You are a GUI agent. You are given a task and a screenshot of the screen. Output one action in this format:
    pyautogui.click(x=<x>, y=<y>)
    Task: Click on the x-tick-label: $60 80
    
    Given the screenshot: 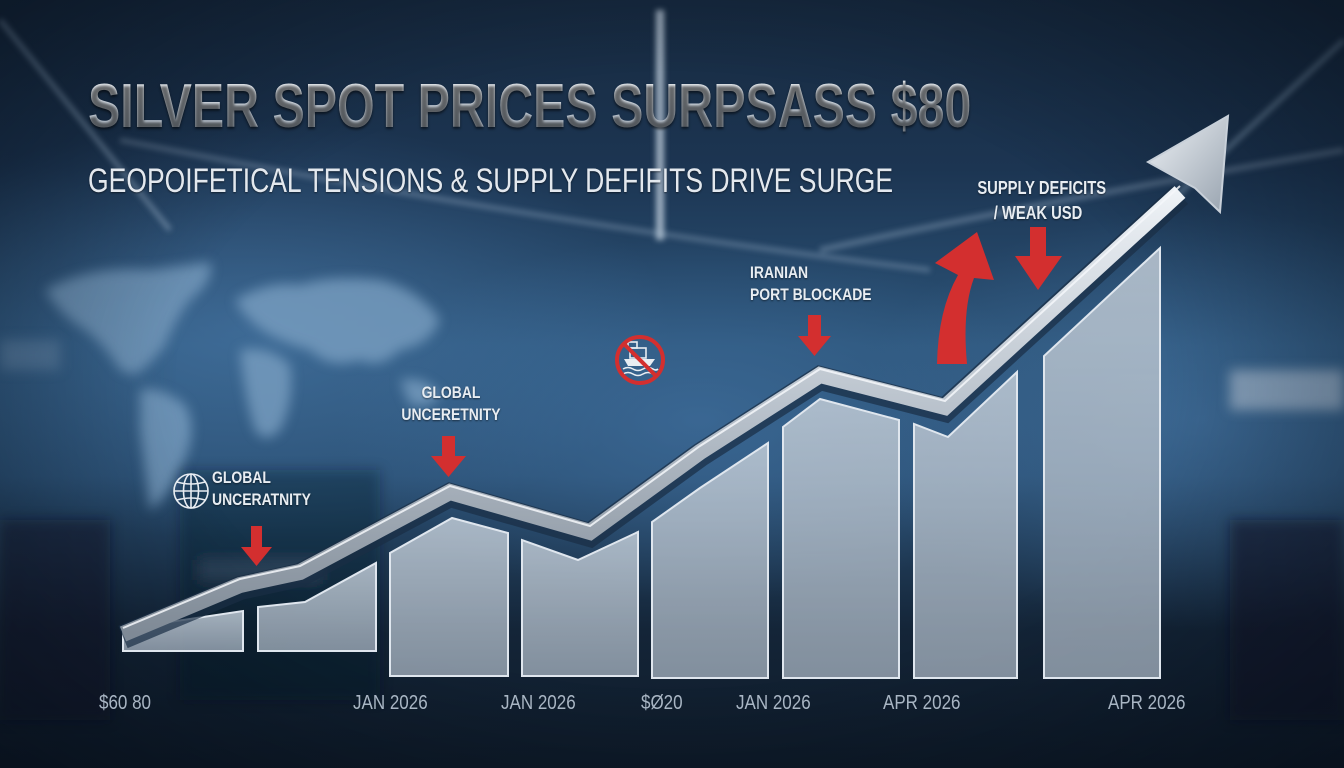 What is the action you would take?
    pyautogui.click(x=125, y=703)
    